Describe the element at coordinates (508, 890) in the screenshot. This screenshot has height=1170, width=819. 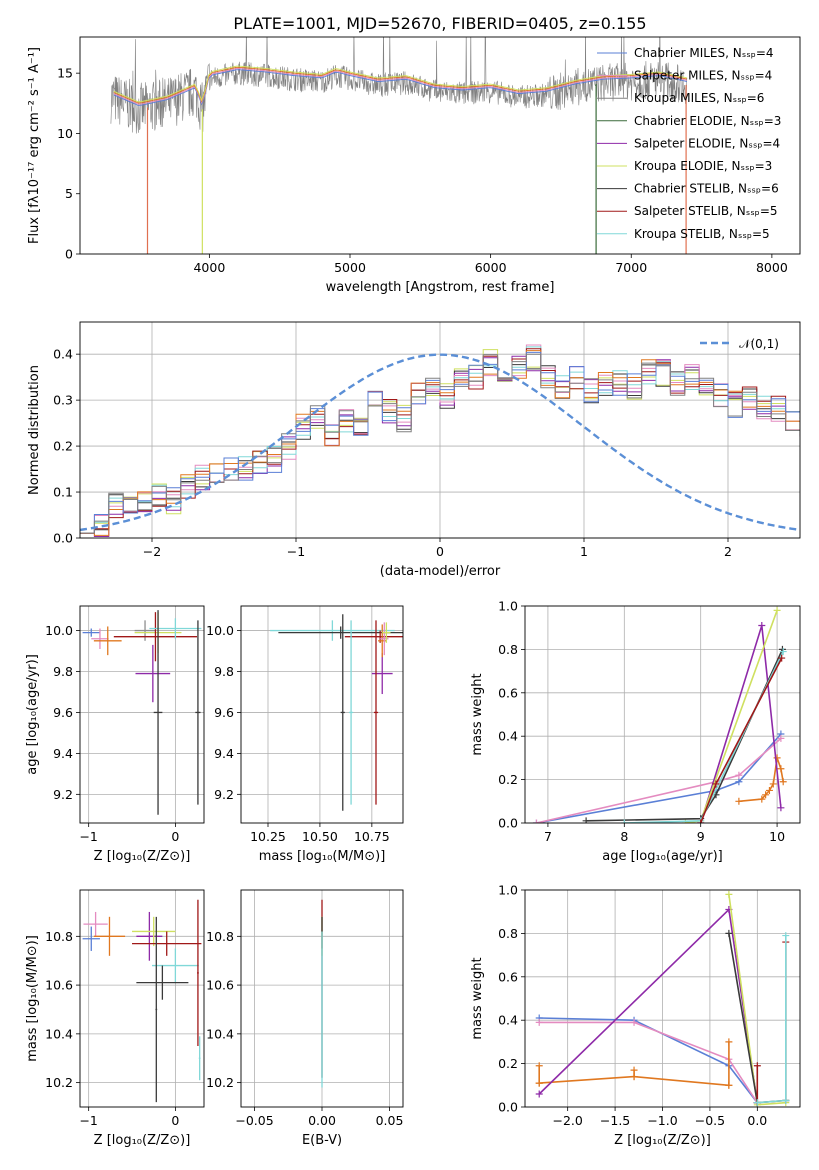
I see `y-tick-label: 1.0` at that location.